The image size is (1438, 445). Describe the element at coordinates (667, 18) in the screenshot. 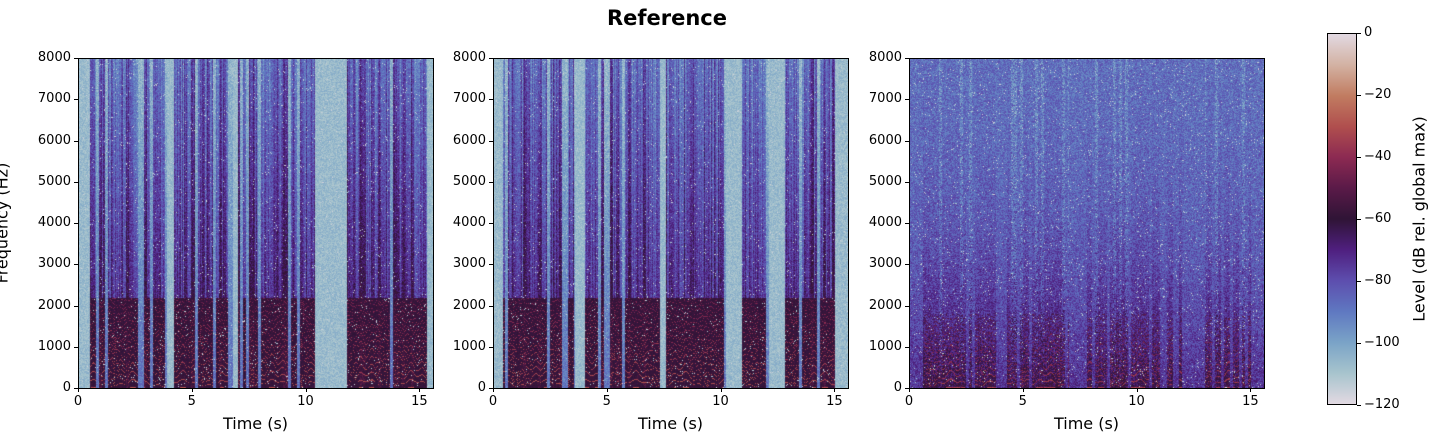

I see `figure-title: Reference` at that location.